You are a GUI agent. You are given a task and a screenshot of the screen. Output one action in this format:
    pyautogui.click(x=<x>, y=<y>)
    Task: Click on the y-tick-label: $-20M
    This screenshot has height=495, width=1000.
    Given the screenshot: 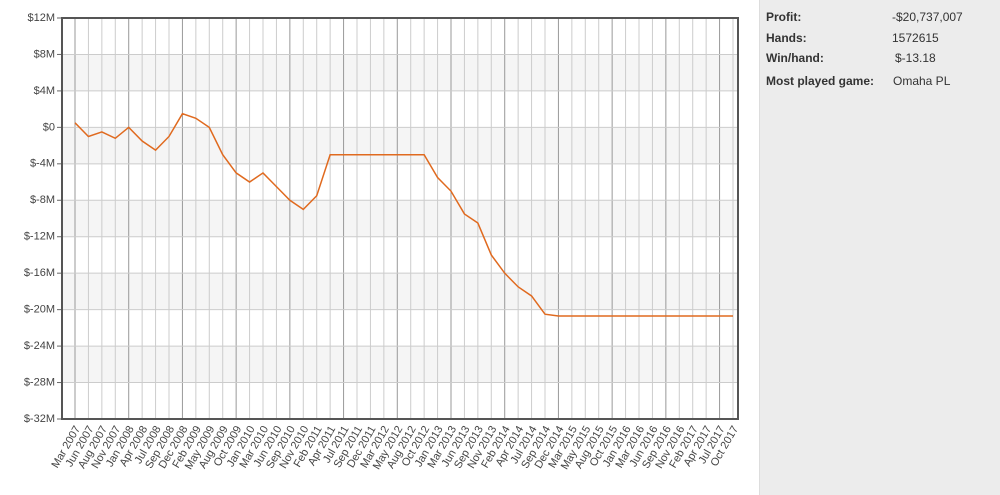 What is the action you would take?
    pyautogui.click(x=39, y=310)
    